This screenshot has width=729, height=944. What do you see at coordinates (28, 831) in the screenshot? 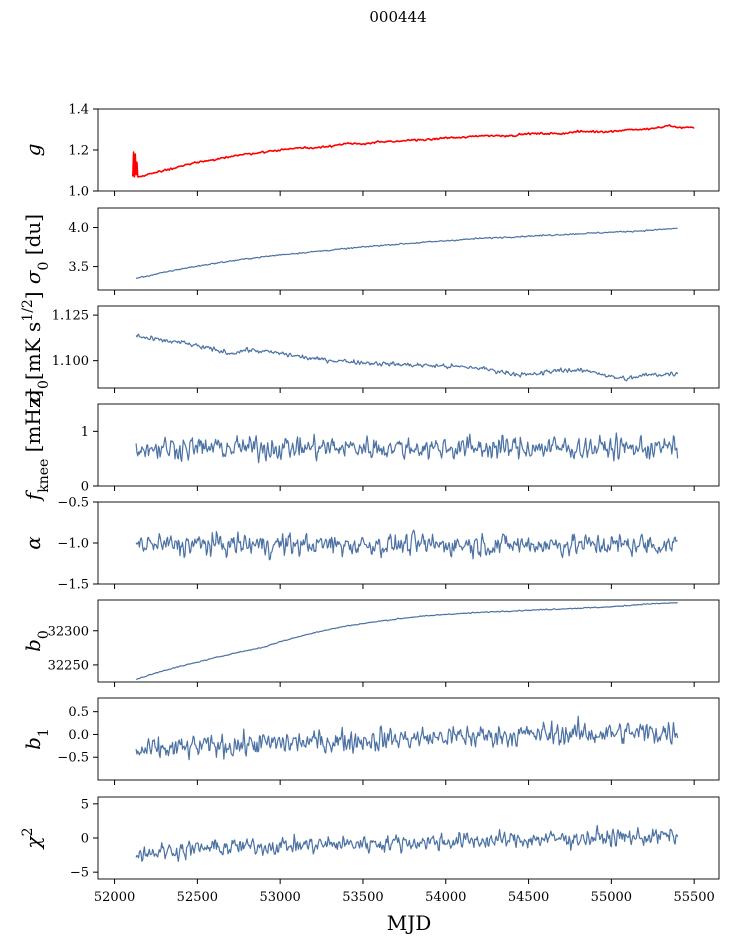
I see `y-axis-label-part: 2` at bounding box center [28, 831].